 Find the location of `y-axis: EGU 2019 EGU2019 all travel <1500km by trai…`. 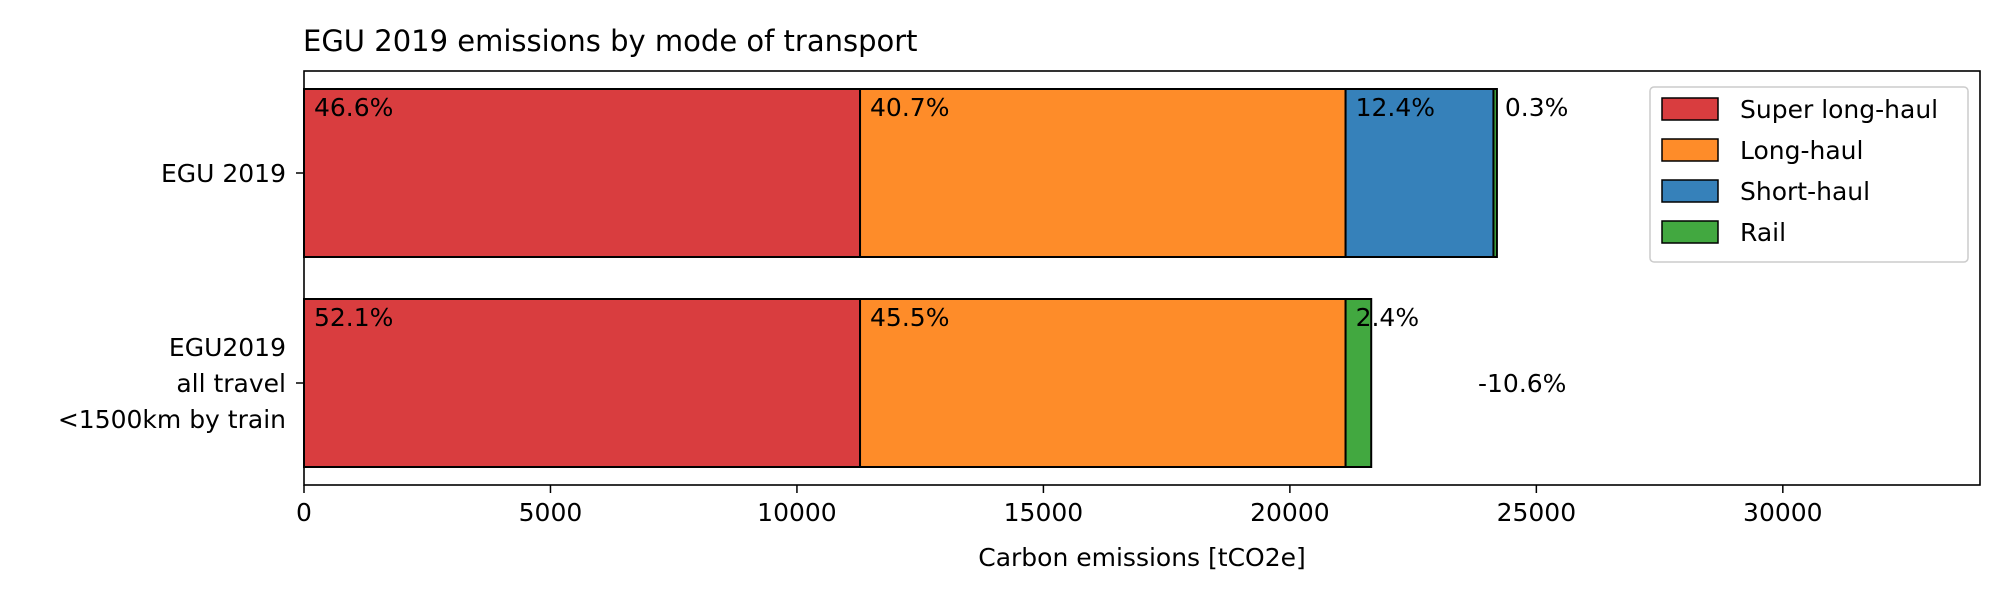

y-axis: EGU 2019 EGU2019 all travel <1500km by trai… is located at coordinates (181, 296).